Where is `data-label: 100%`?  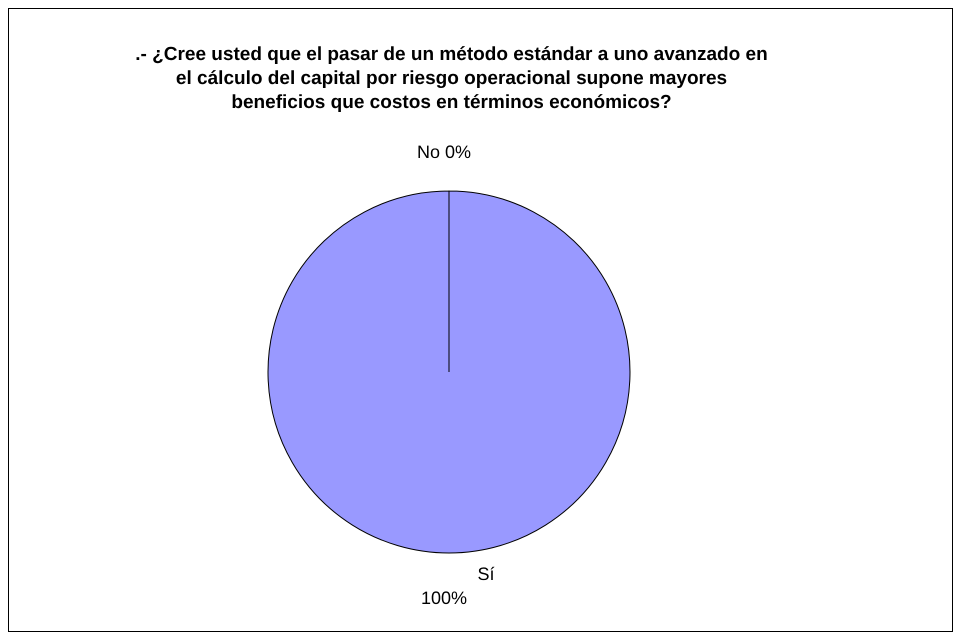
data-label: 100% is located at coordinates (444, 598).